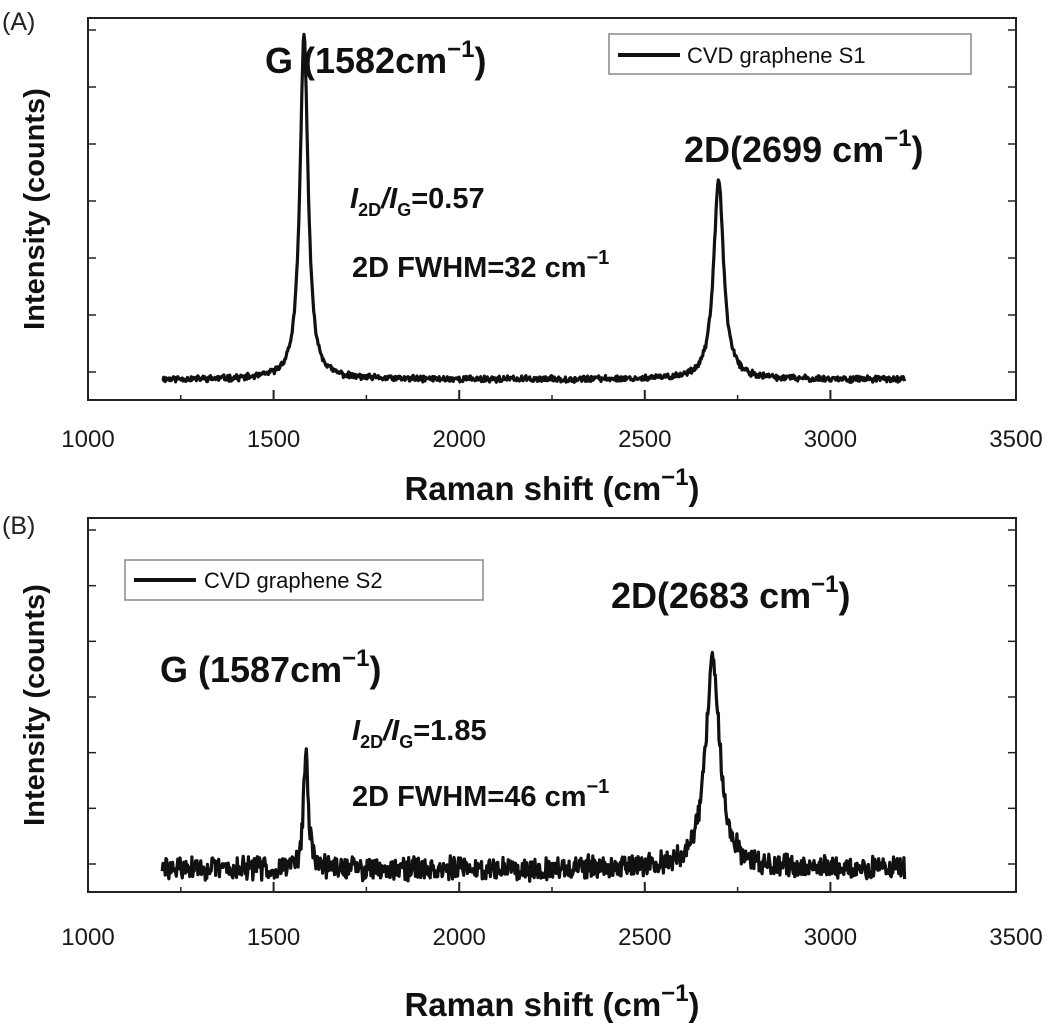 The width and height of the screenshot is (1053, 1035). I want to click on panel-a-x-tick-labels: 1000 1500 2000 2500 3000 3500, so click(551, 439).